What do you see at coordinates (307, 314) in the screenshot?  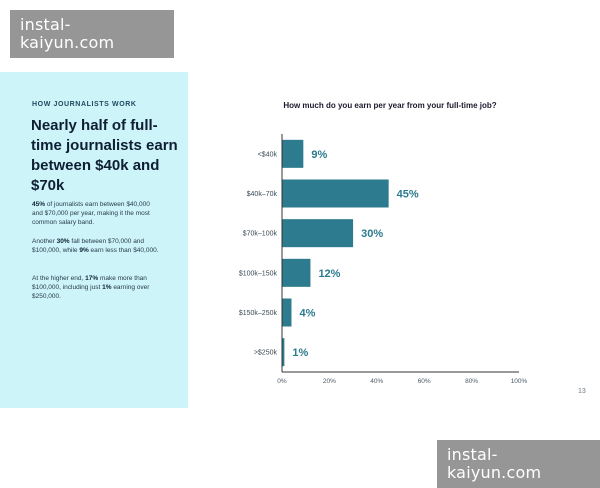 I see `value-label-4: 4%` at bounding box center [307, 314].